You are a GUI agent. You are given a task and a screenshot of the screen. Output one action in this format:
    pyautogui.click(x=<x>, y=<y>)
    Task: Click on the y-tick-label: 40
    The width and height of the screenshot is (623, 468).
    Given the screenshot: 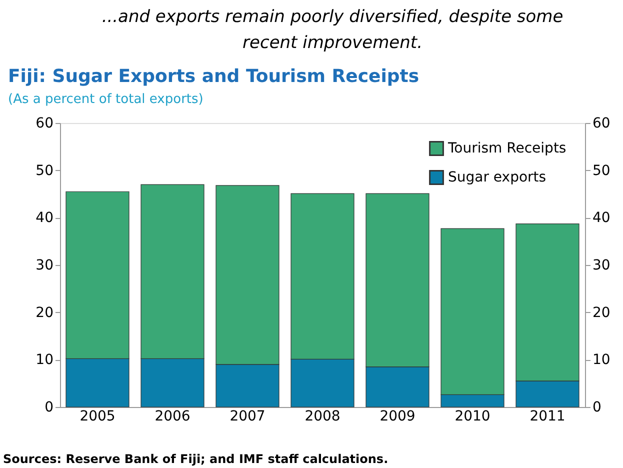 What is the action you would take?
    pyautogui.click(x=45, y=218)
    